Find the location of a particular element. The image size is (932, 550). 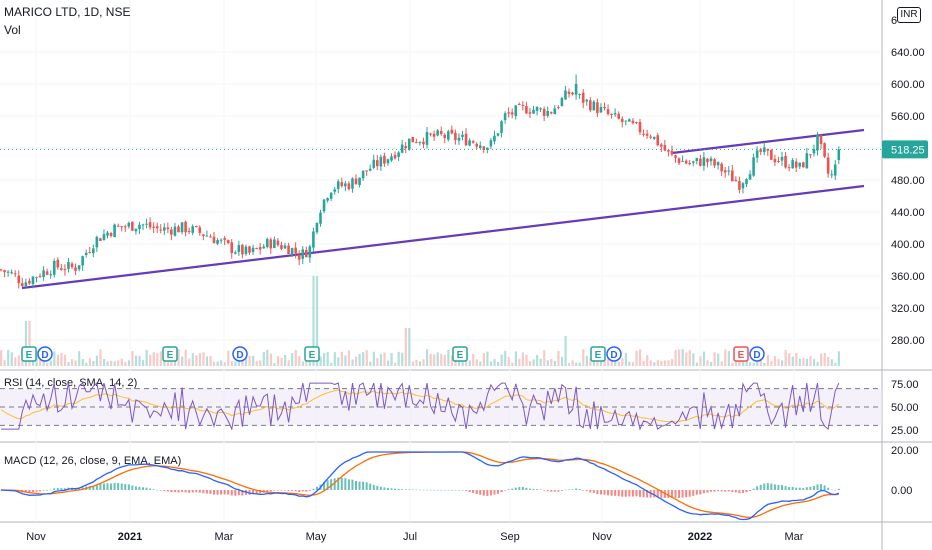

macd-line is located at coordinates (420, 486).